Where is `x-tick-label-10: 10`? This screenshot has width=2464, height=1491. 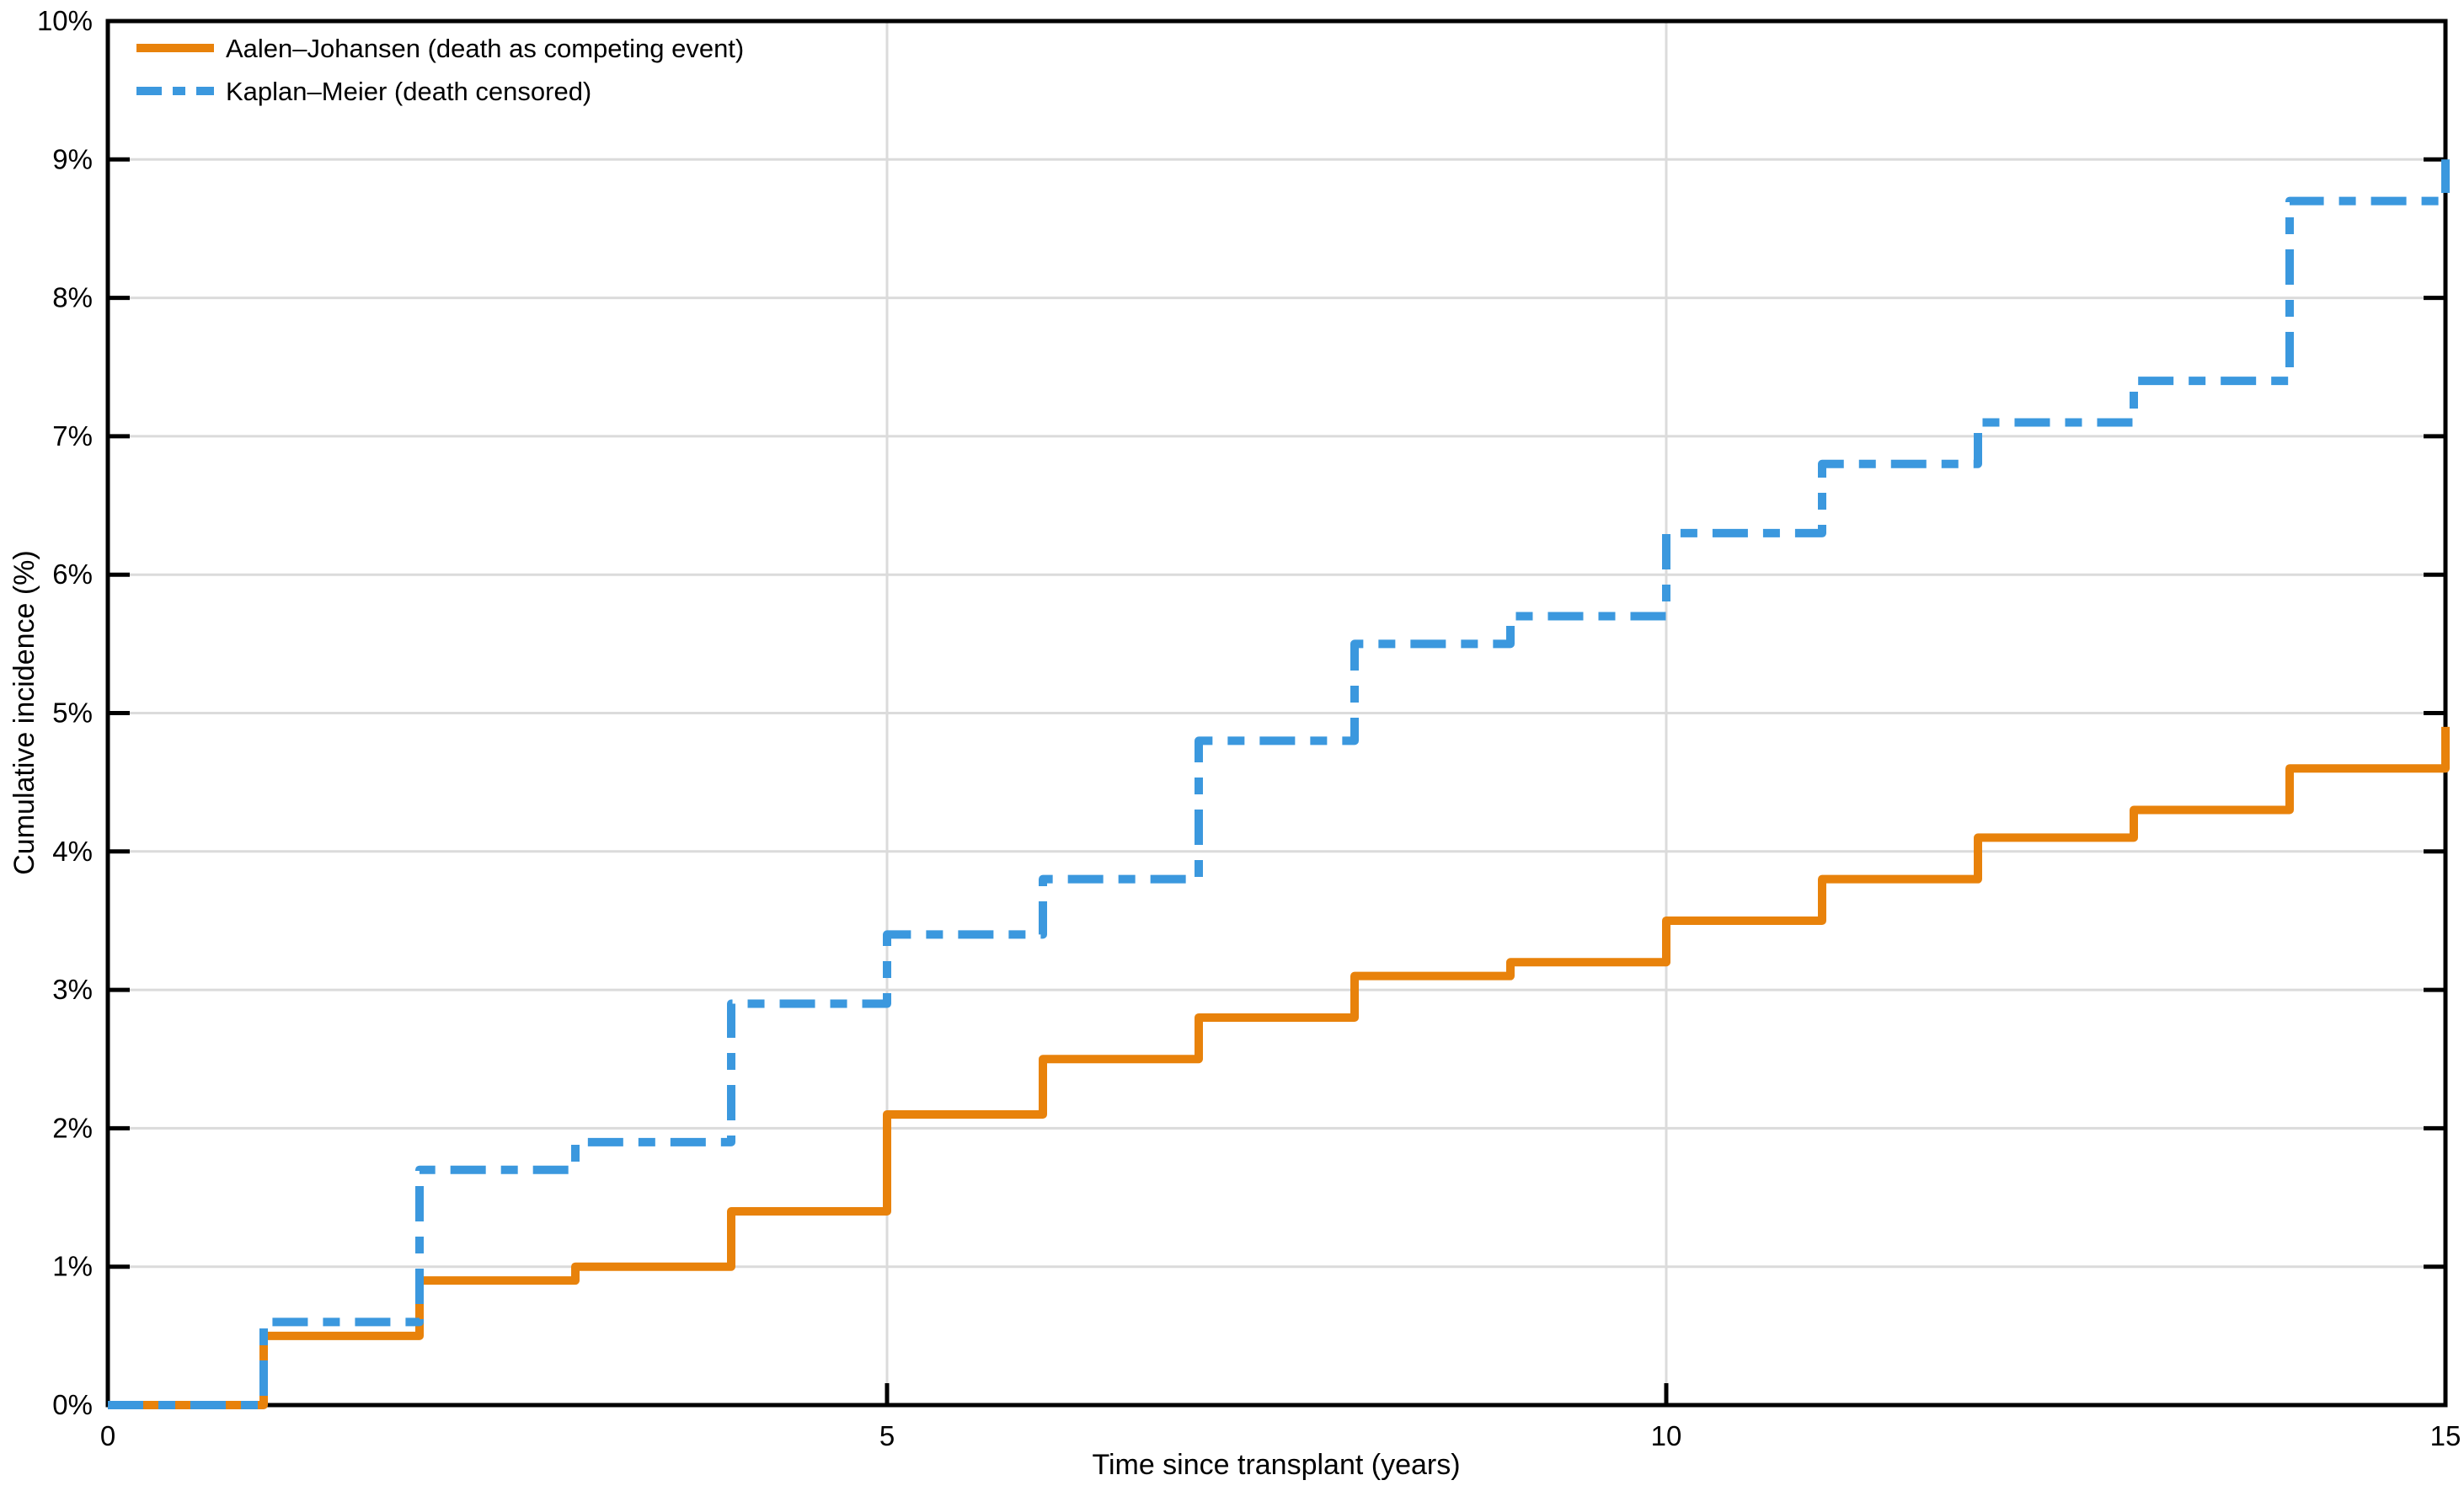 x-tick-label-10: 10 is located at coordinates (1666, 1436).